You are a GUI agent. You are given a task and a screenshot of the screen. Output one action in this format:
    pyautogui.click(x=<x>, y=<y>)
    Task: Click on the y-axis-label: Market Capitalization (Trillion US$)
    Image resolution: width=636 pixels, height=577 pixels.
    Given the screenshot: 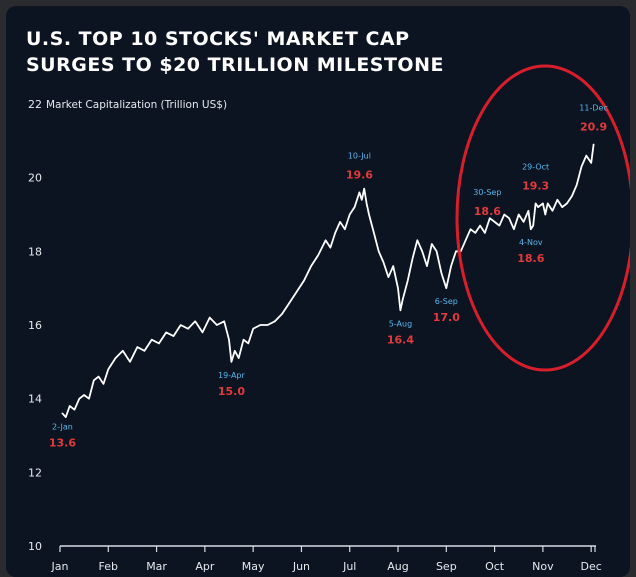 What is the action you would take?
    pyautogui.click(x=136, y=105)
    